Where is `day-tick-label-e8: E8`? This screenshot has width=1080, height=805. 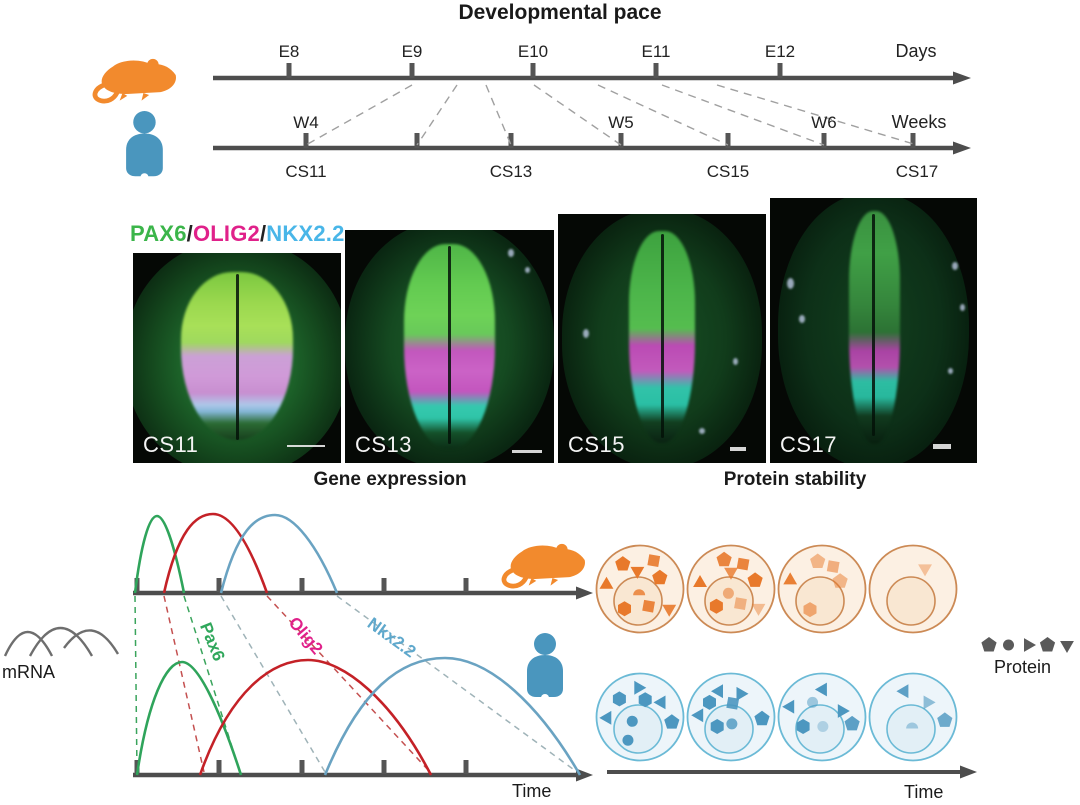 day-tick-label-e8: E8 is located at coordinates (289, 51).